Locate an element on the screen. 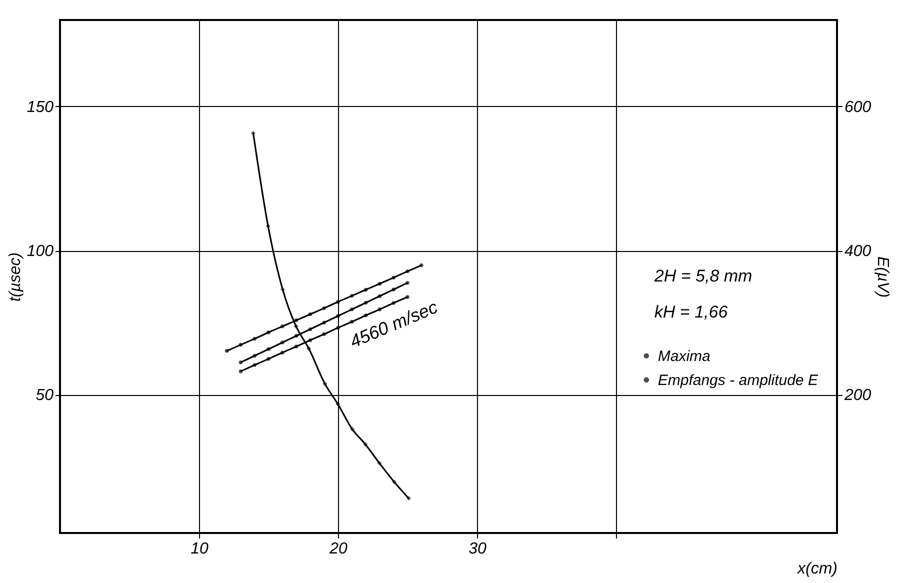 This screenshot has height=583, width=899. y2-tick-label: 400 is located at coordinates (858, 251).